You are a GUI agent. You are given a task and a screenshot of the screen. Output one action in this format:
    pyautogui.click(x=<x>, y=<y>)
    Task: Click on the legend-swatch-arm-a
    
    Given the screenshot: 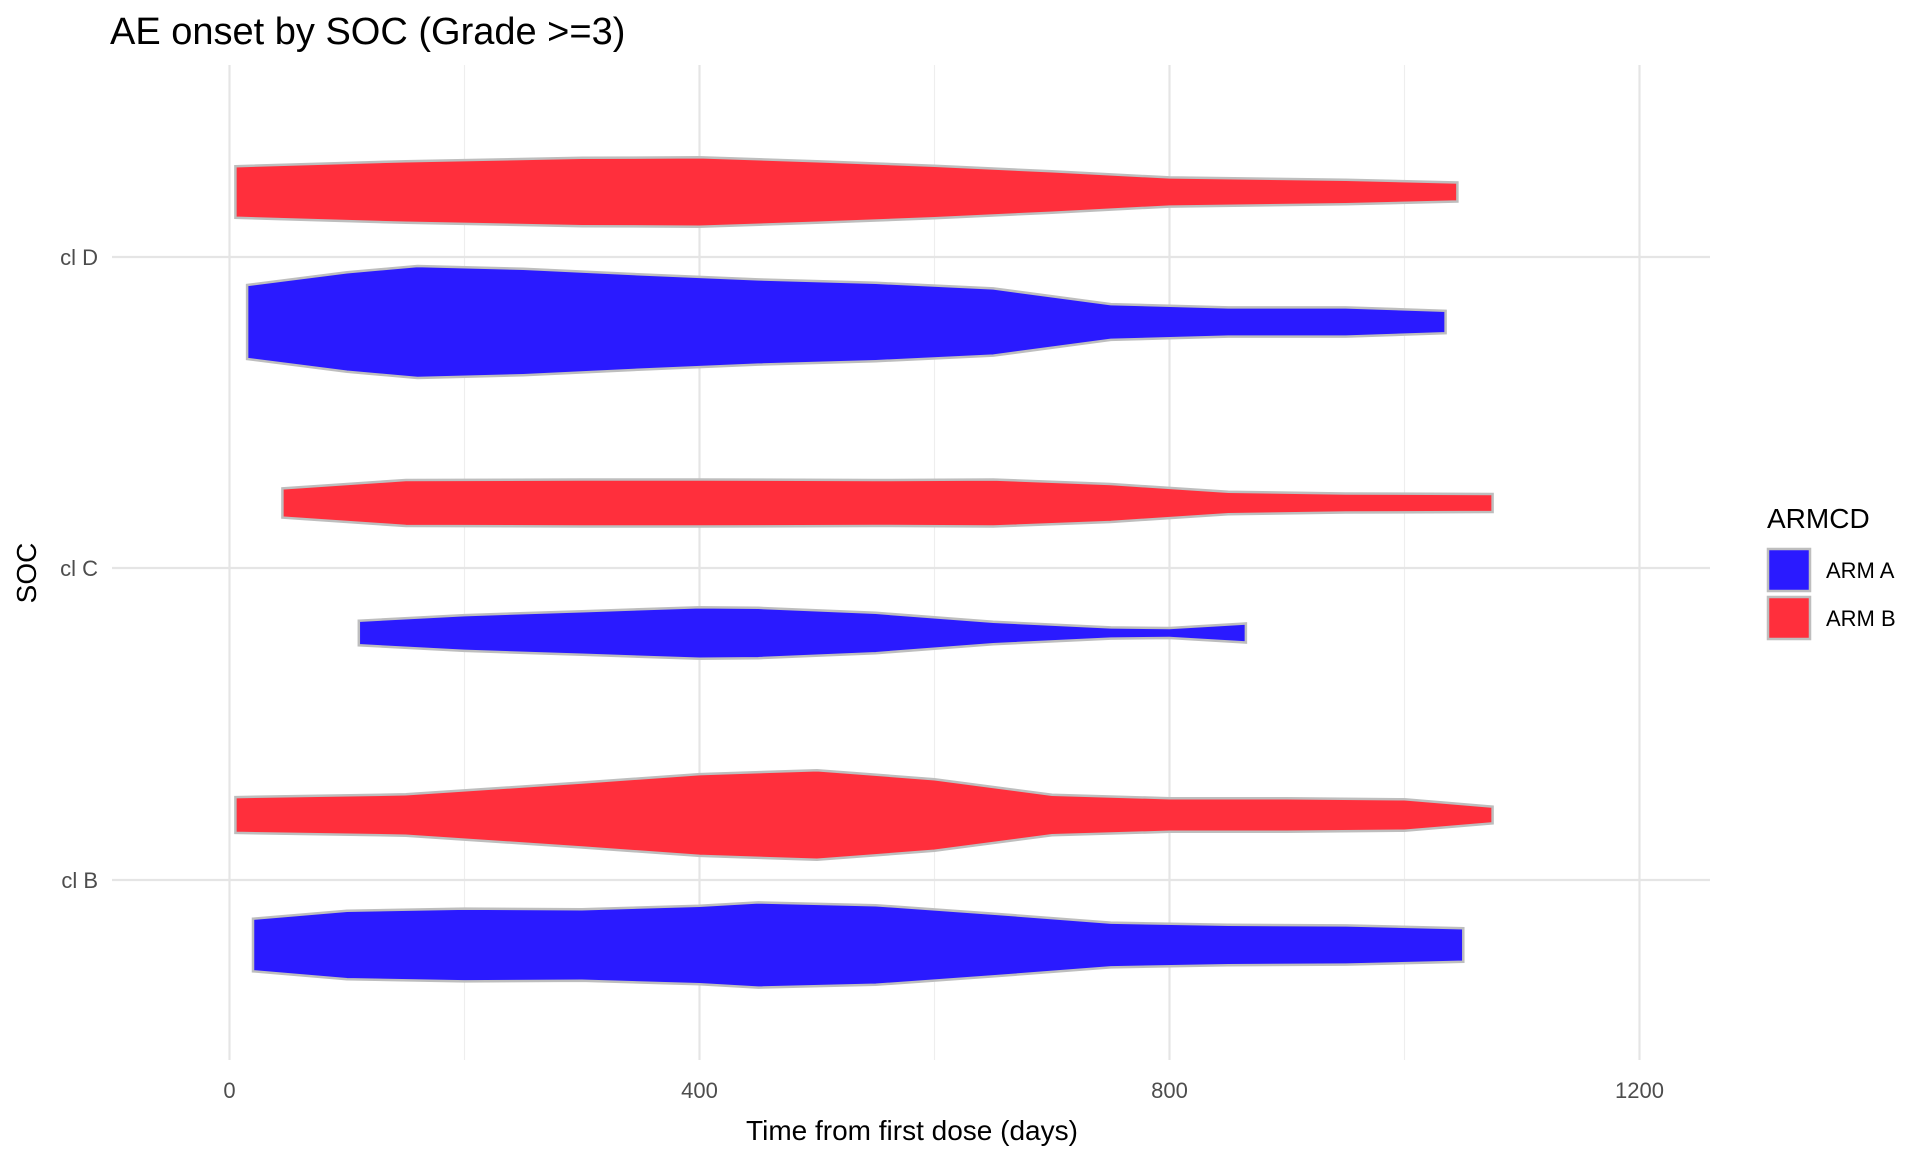 What is the action you would take?
    pyautogui.click(x=1789, y=570)
    